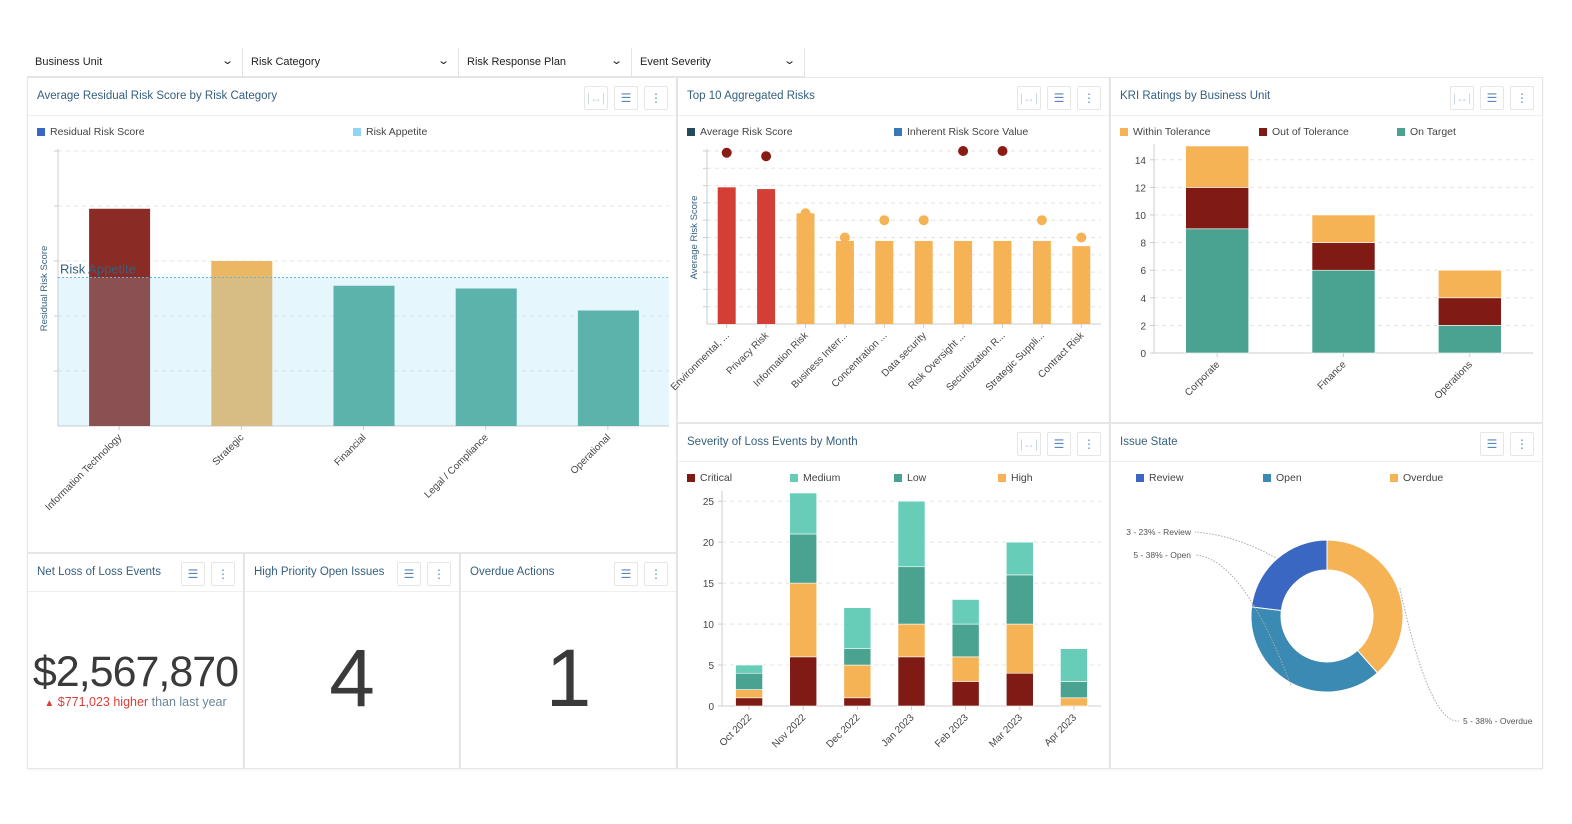 Image resolution: width=1572 pixels, height=824 pixels. What do you see at coordinates (1061, 730) in the screenshot?
I see `x-tick-label: Apr 2023` at bounding box center [1061, 730].